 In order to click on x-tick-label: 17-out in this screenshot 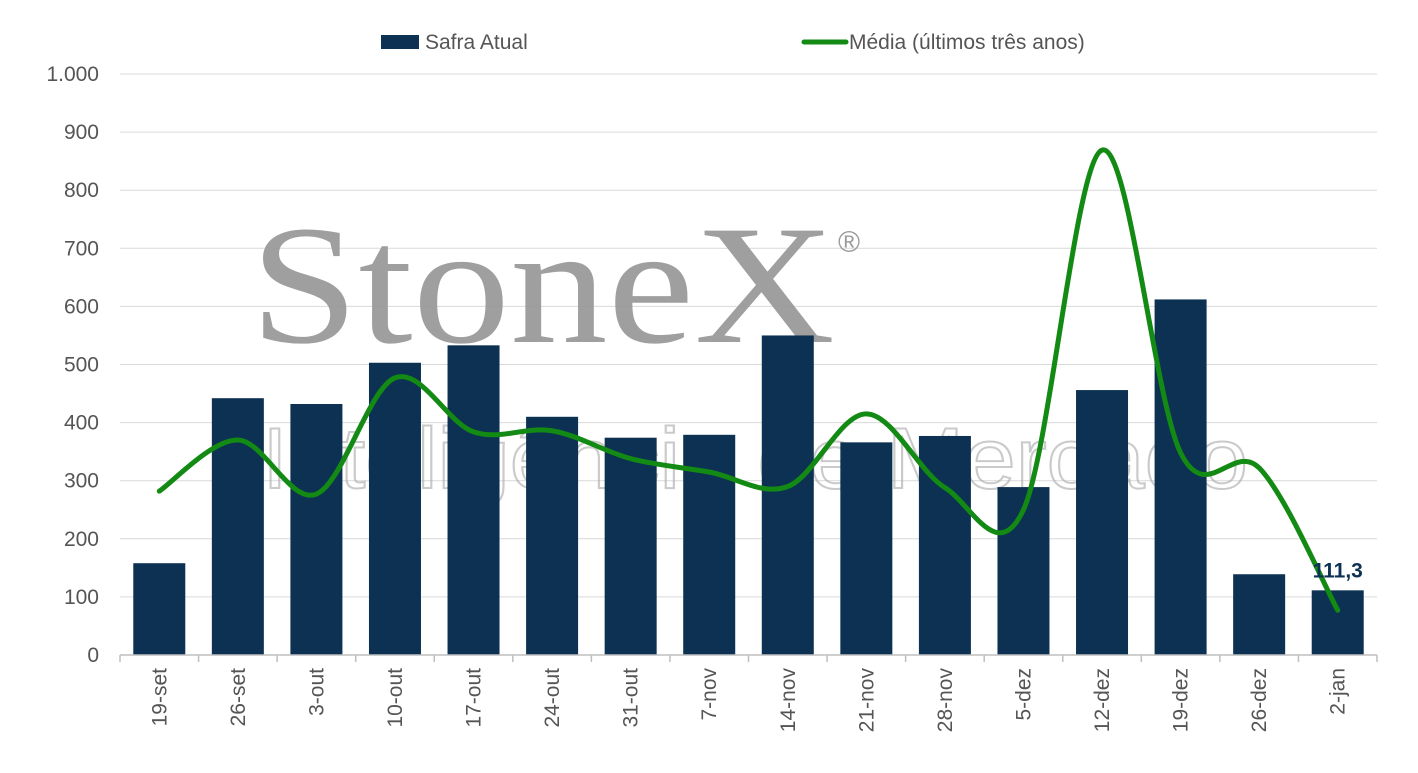, I will do `click(474, 698)`.